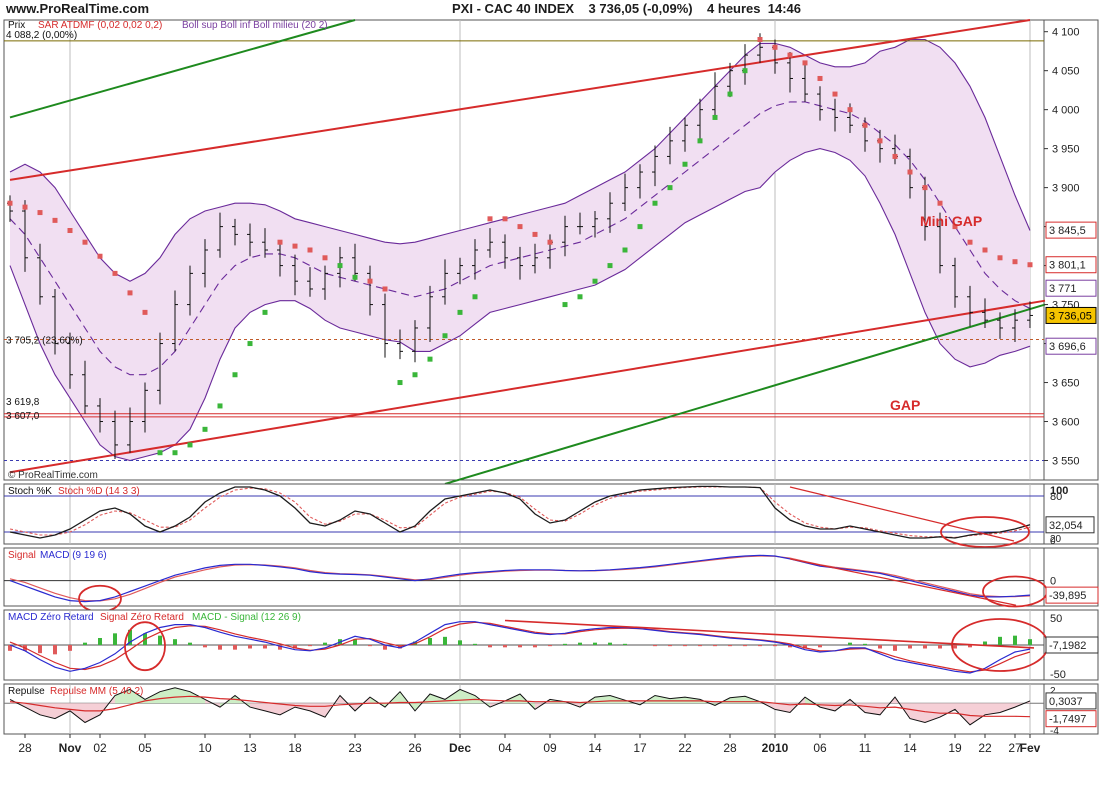 The height and width of the screenshot is (800, 1100). What do you see at coordinates (775, 748) in the screenshot?
I see `x-tick-label: 2010` at bounding box center [775, 748].